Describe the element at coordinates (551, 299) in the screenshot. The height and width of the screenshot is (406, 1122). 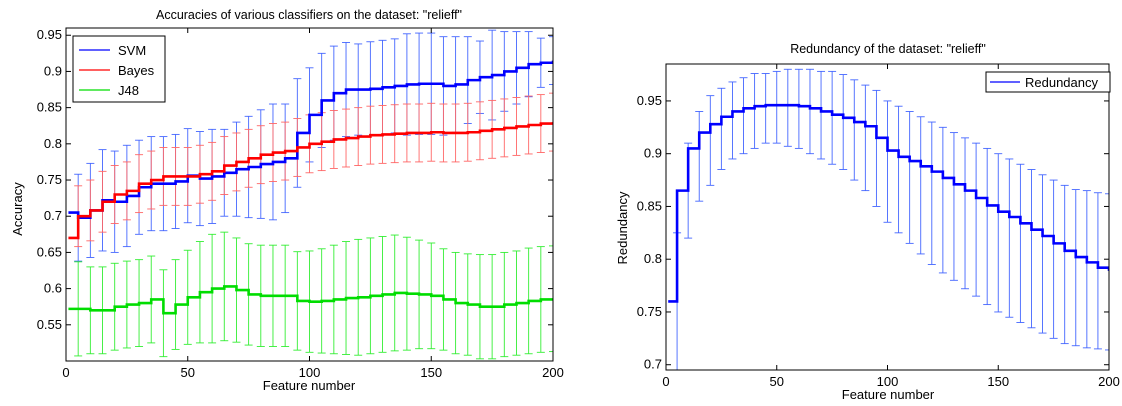
I see `error-bar-j48` at that location.